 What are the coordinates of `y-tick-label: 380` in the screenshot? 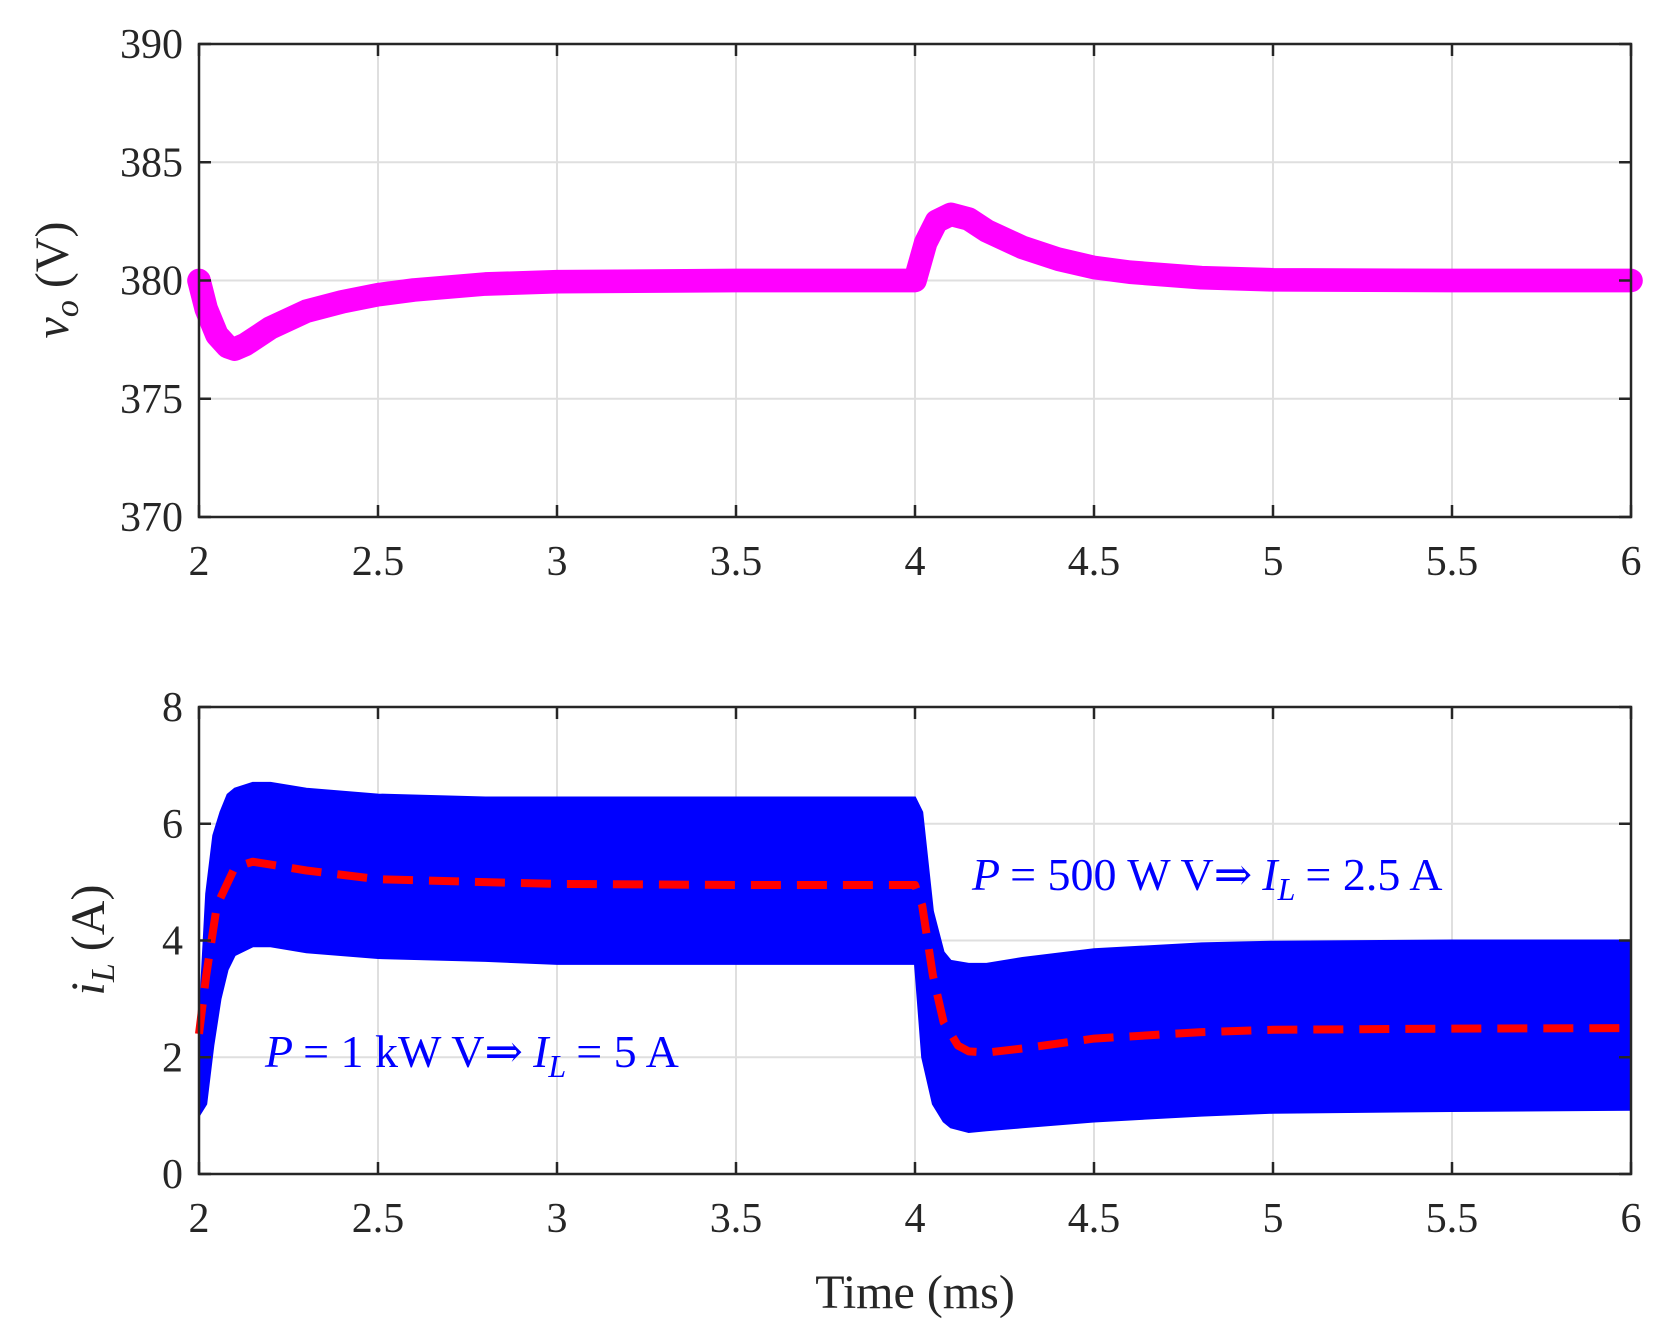 It's located at (151, 282).